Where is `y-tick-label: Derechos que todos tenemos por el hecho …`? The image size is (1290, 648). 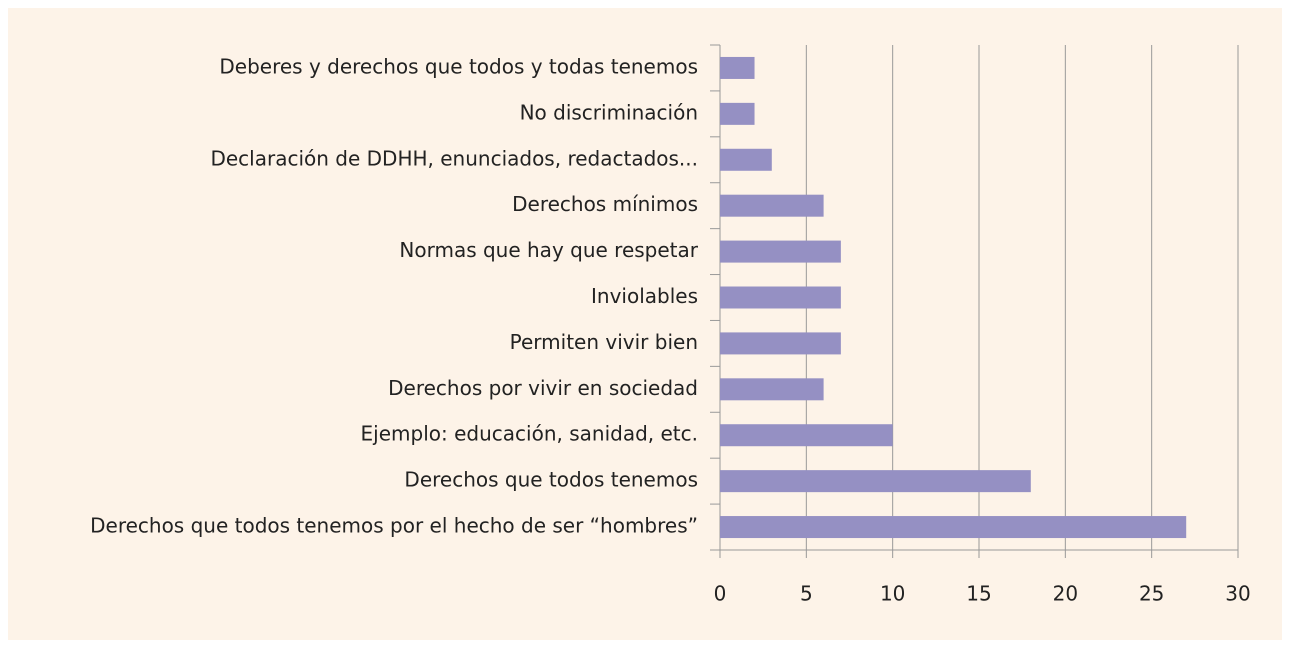 y-tick-label: Derechos que todos tenemos por el hecho … is located at coordinates (394, 526).